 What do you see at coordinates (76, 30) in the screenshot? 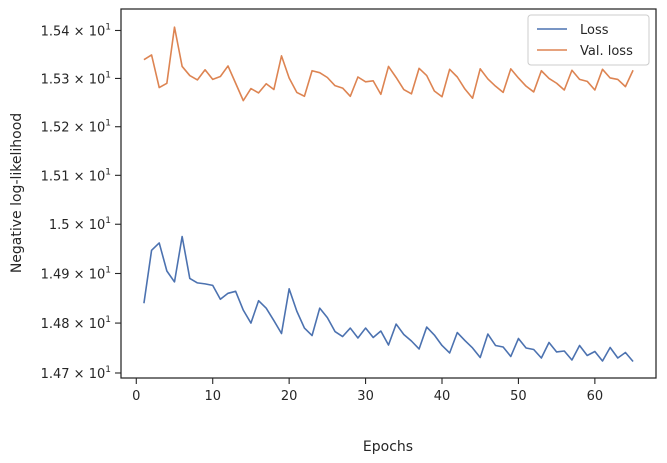
I see `y-tick-label: 1.54 × 10¹` at bounding box center [76, 30].